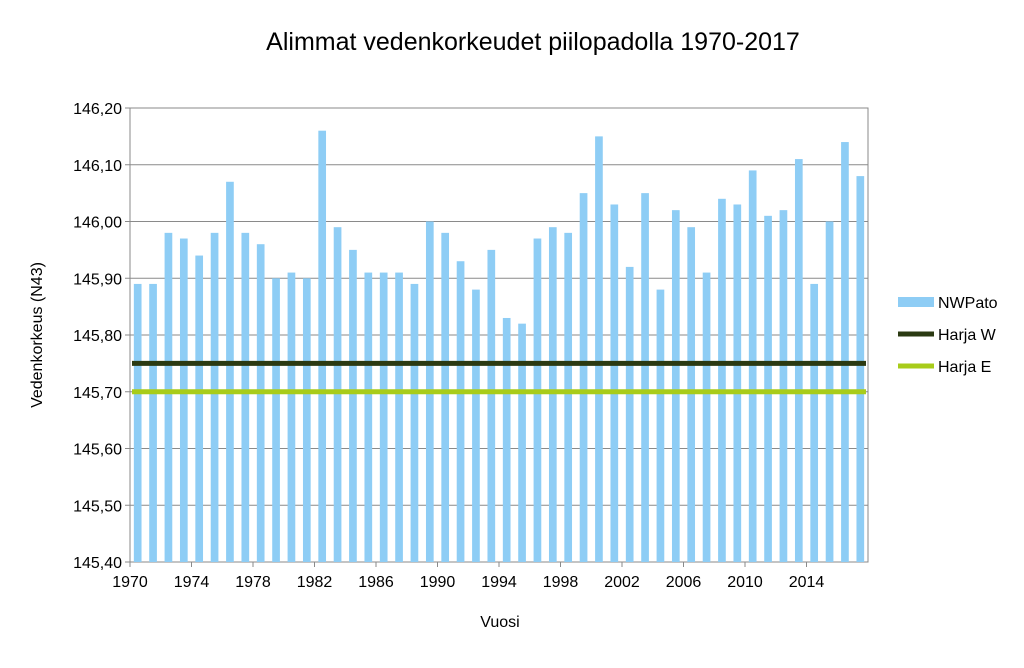 This screenshot has width=1024, height=668. Describe the element at coordinates (552, 395) in the screenshot. I see `bar-1997` at that location.